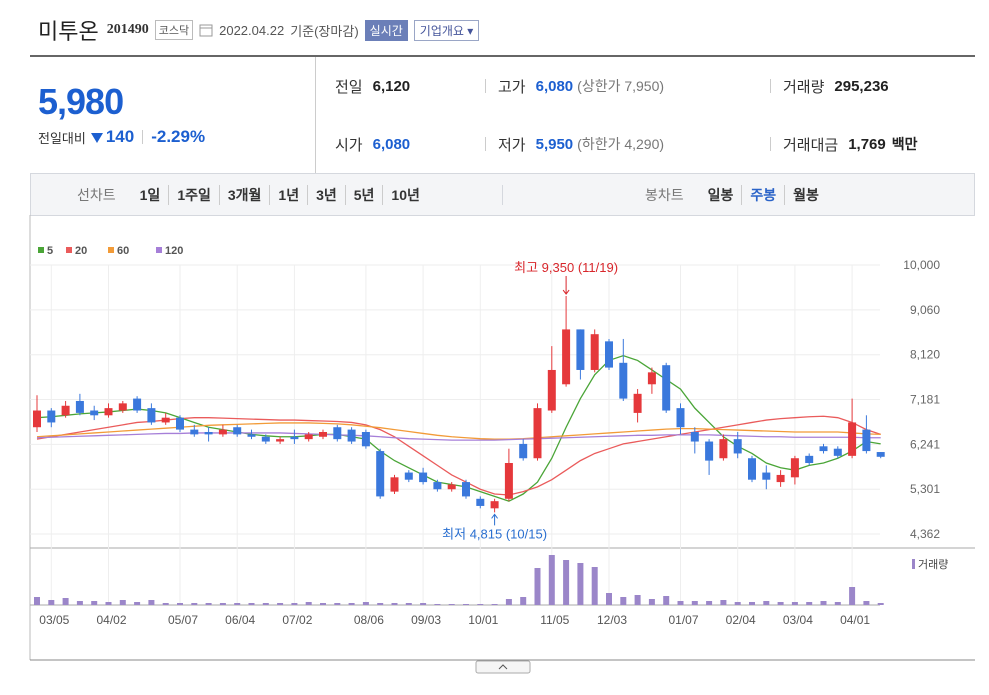 The height and width of the screenshot is (695, 989). Describe the element at coordinates (372, 144) in the screenshot. I see `summary-cell: 시가 6,080` at that location.